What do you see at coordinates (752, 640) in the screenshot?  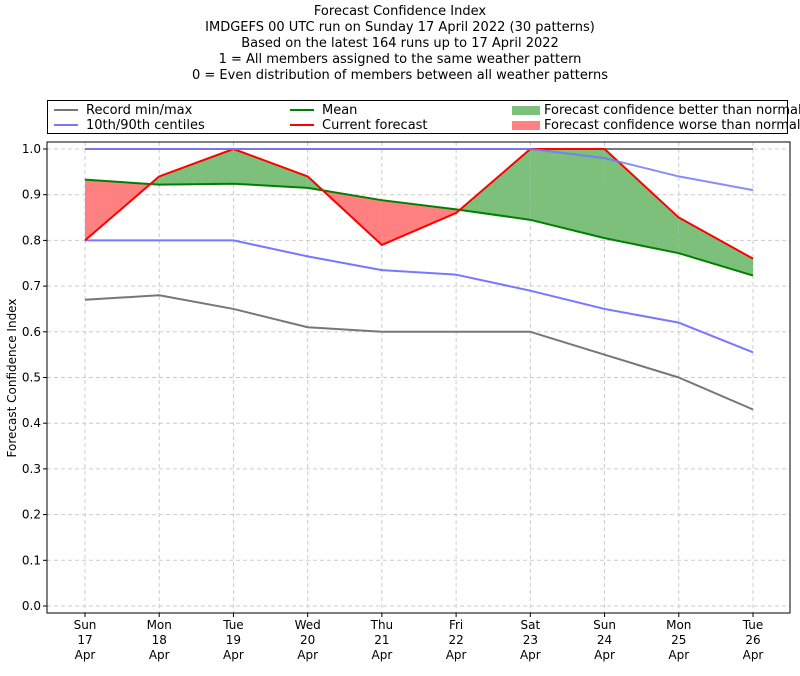 I see `x-tick-label-date: 26` at bounding box center [752, 640].